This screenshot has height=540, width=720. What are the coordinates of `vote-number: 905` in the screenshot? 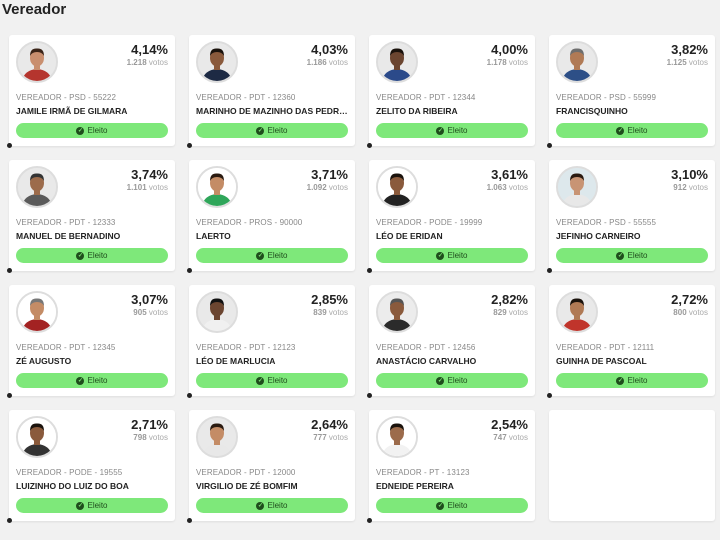 It's located at (140, 312).